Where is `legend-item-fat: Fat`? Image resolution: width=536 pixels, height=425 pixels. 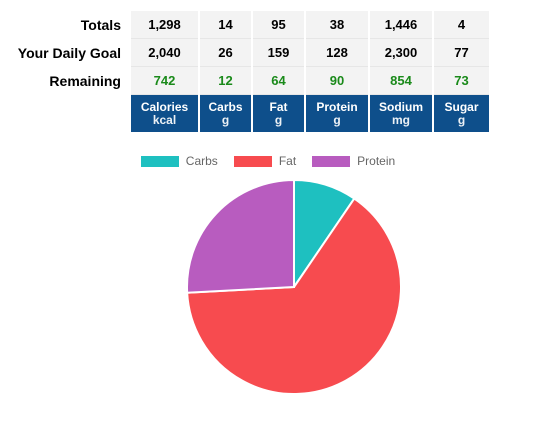
legend-item-fat: Fat is located at coordinates (265, 161).